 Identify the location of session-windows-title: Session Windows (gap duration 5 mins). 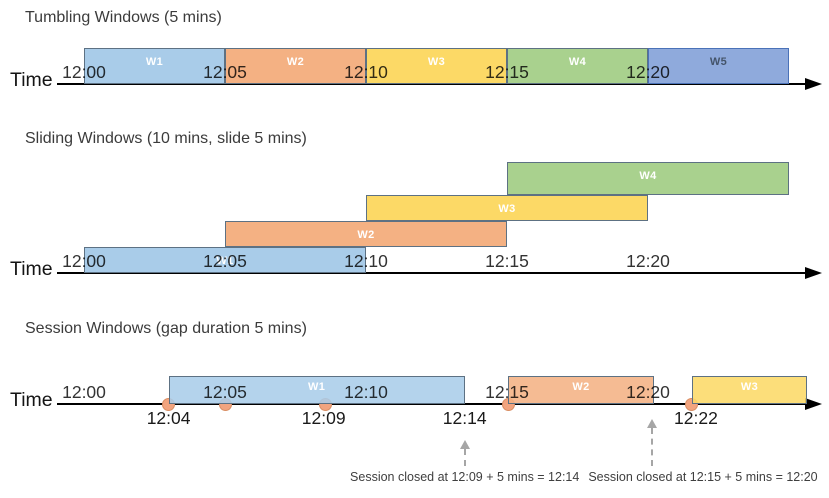
(166, 328).